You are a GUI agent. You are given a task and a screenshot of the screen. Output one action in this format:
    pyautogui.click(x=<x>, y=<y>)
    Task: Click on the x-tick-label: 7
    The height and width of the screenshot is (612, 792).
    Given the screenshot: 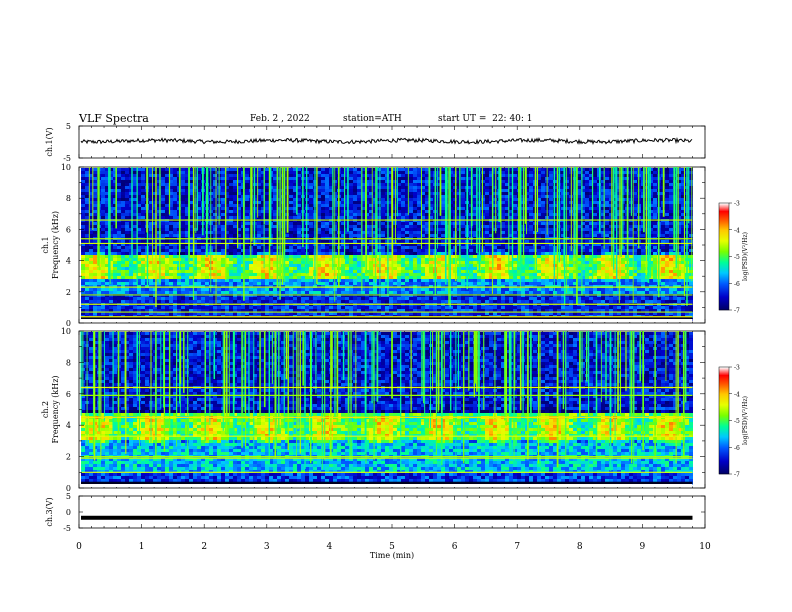 What is the action you would take?
    pyautogui.click(x=517, y=547)
    